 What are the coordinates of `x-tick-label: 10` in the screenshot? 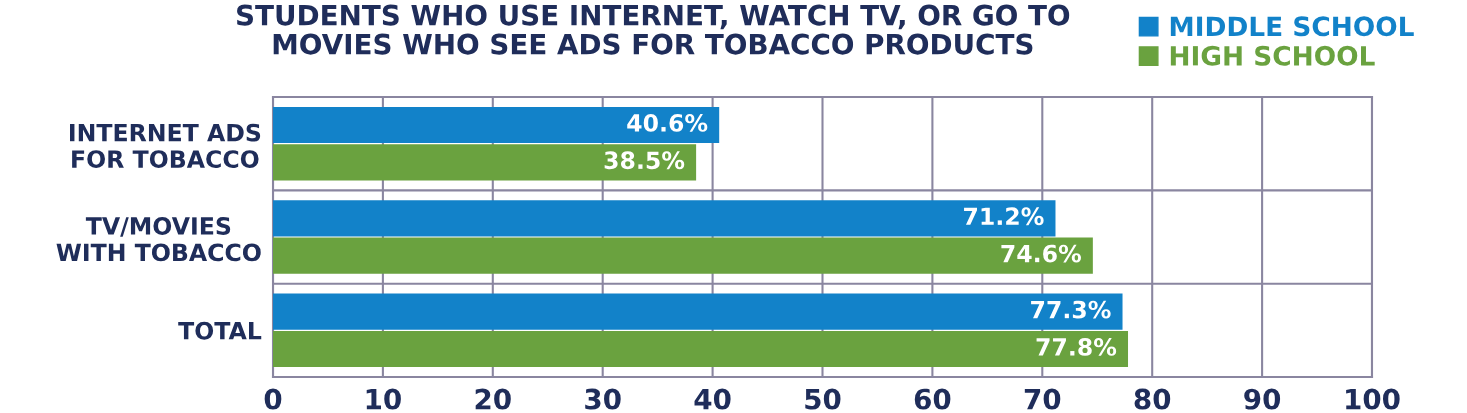 It's located at (383, 399).